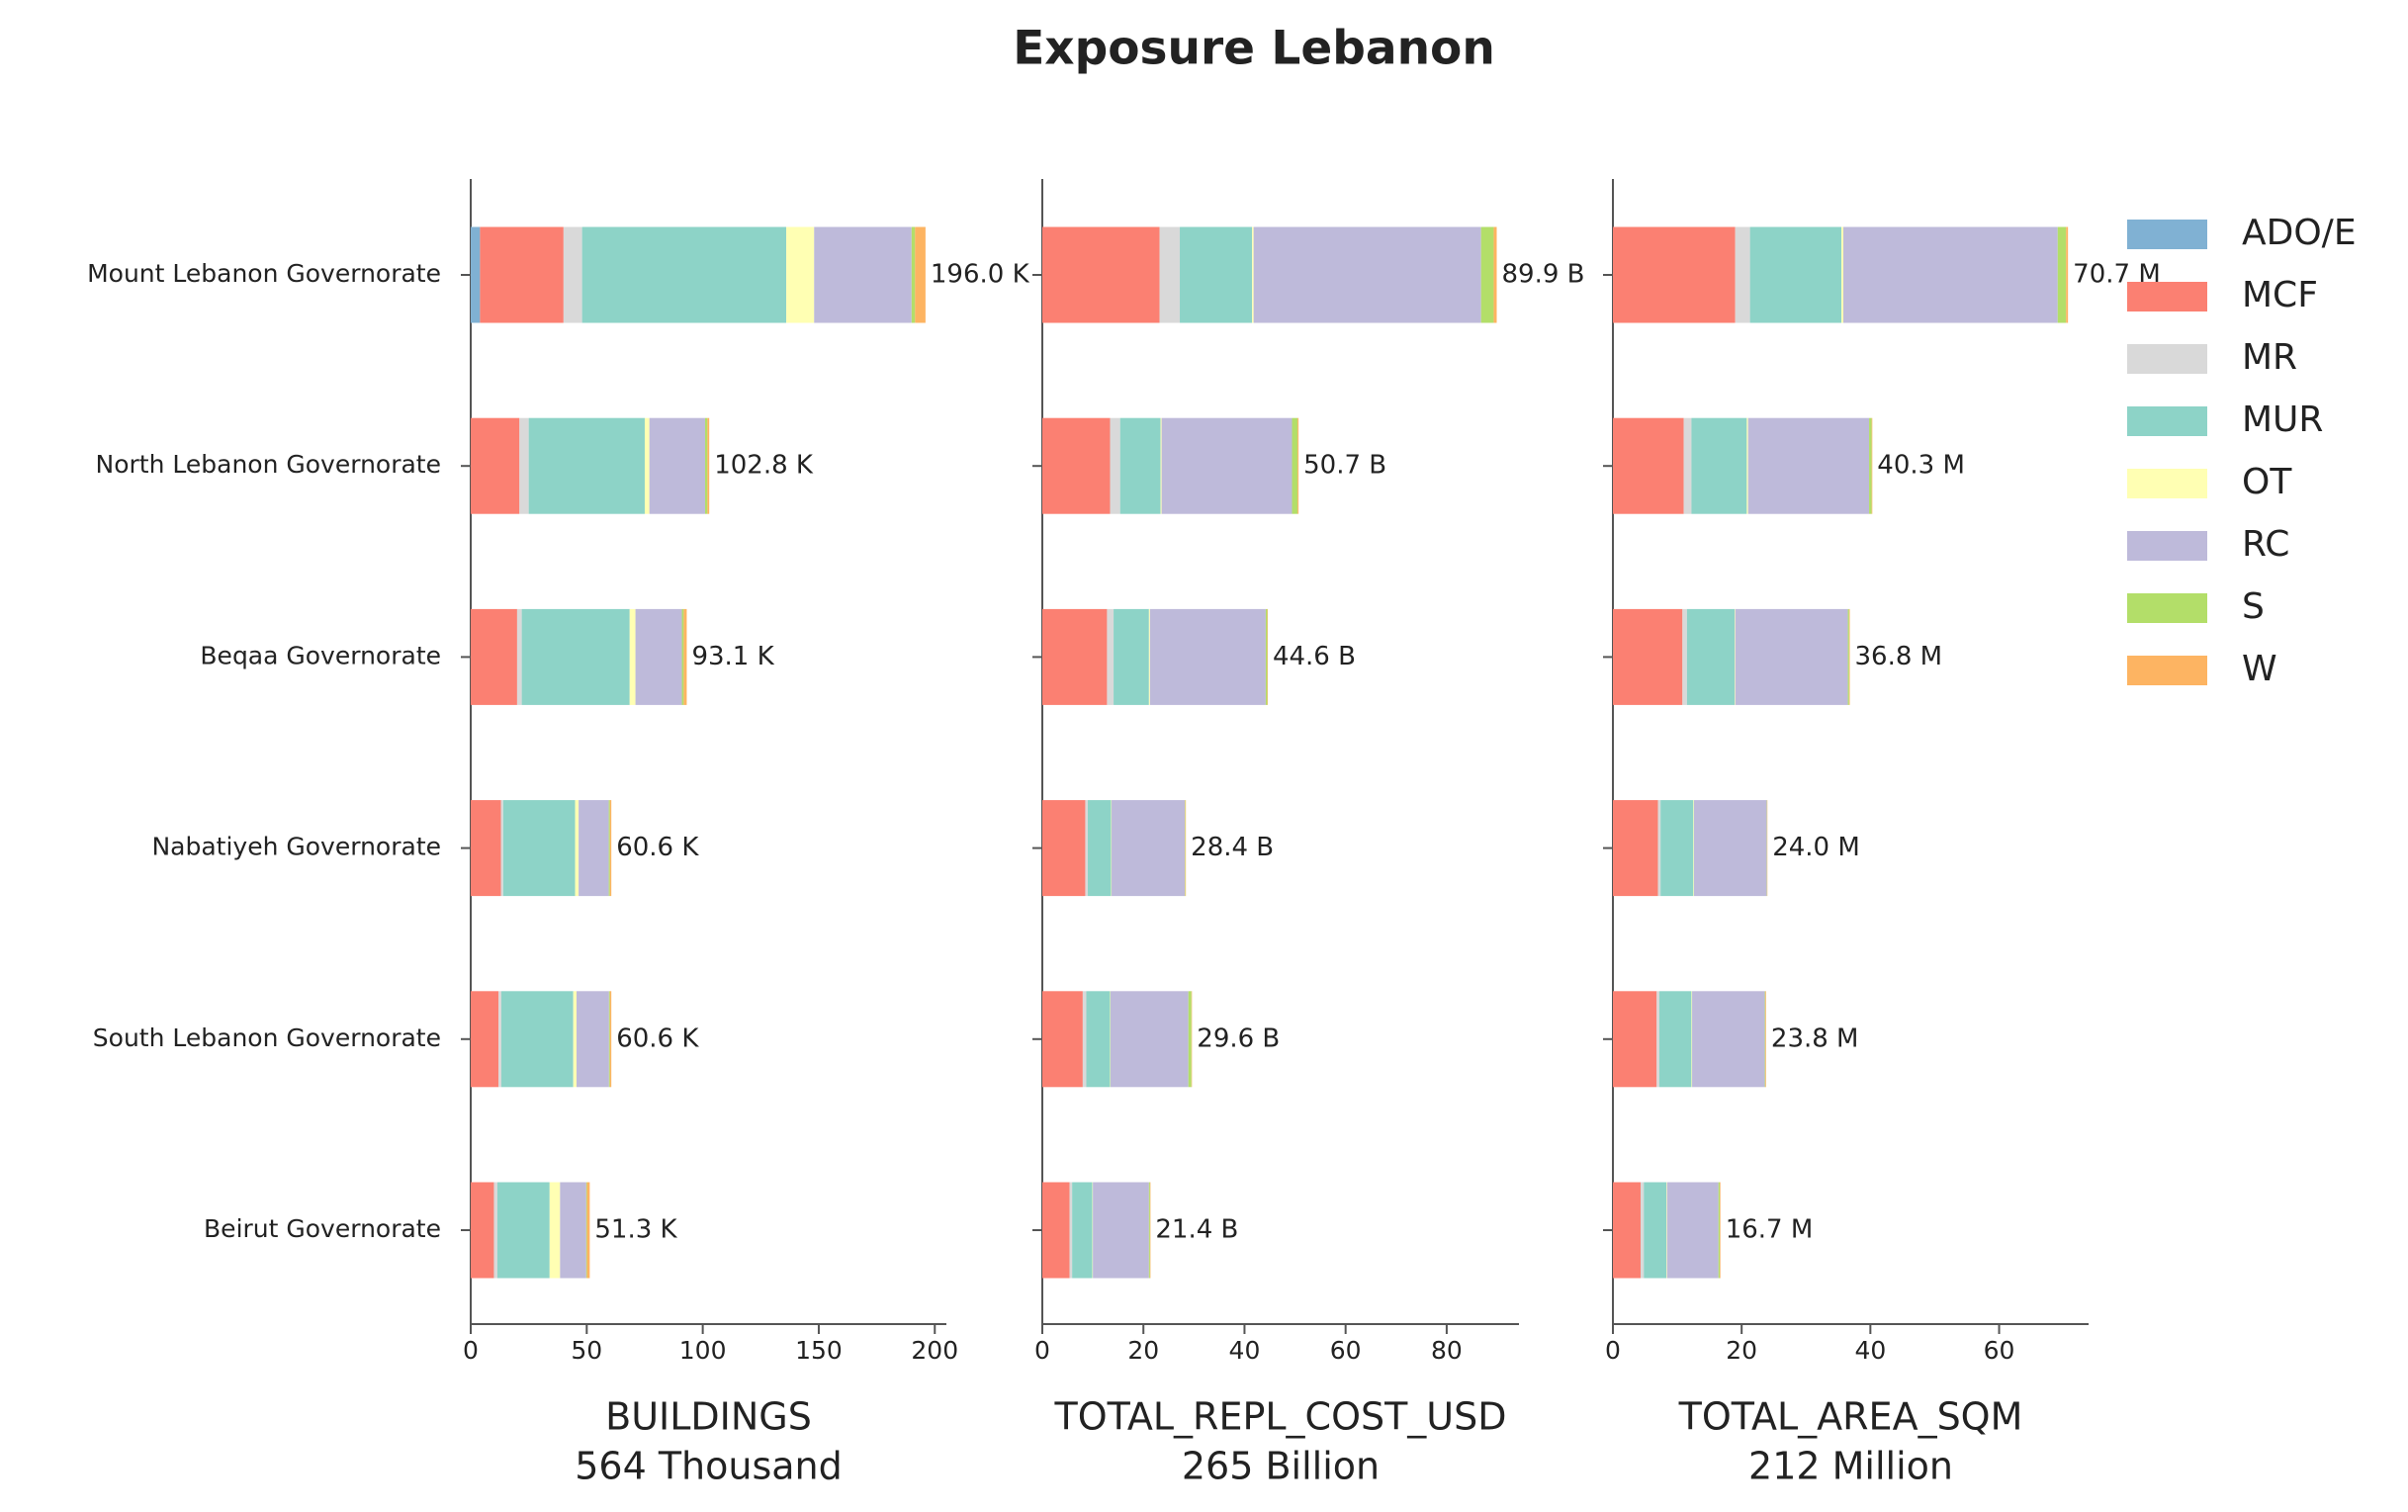 Image resolution: width=2408 pixels, height=1512 pixels. Describe the element at coordinates (2299, 233) in the screenshot. I see `legend-label: ADO/E` at that location.